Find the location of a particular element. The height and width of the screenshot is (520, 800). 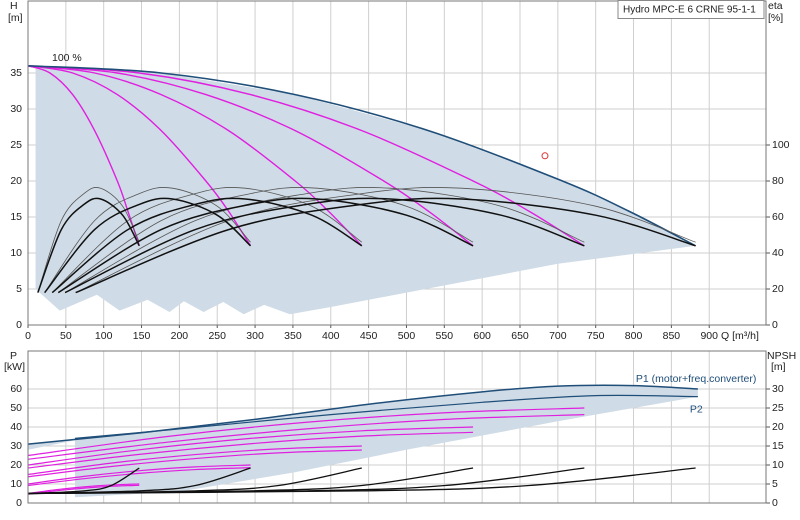

x-tick-label: 650 is located at coordinates (520, 336).